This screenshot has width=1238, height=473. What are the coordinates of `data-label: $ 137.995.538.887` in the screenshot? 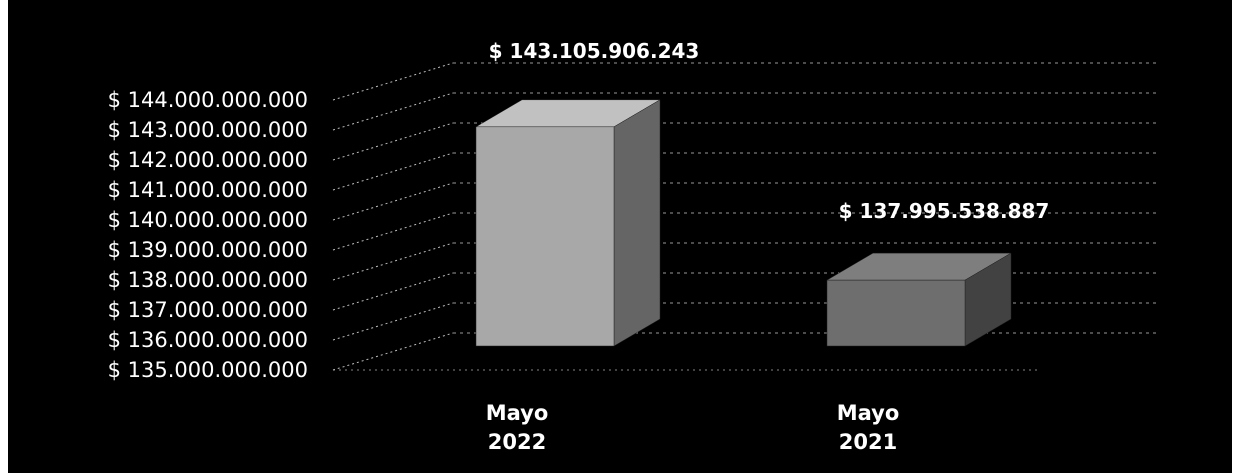 It's located at (944, 211).